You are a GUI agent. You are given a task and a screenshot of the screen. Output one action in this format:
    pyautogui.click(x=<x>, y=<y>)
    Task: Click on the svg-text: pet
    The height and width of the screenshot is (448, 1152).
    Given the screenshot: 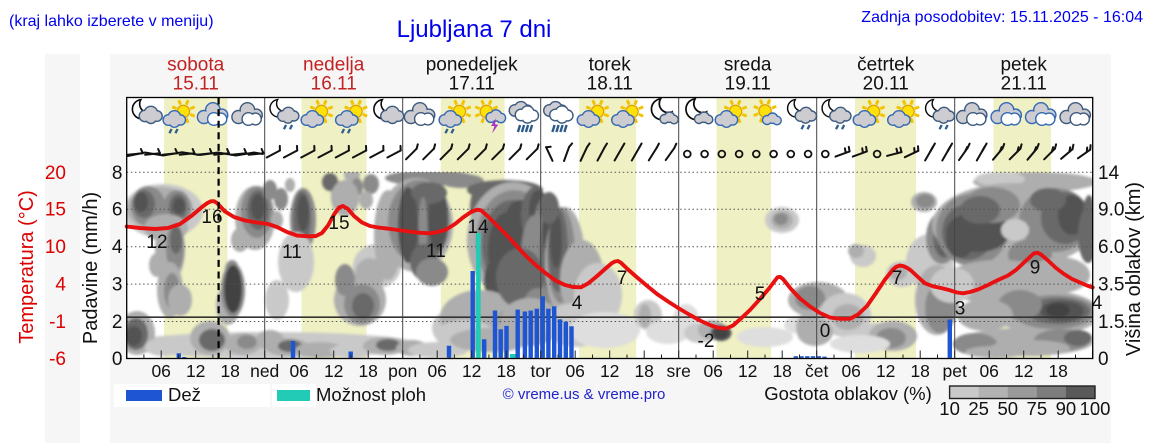 What is the action you would take?
    pyautogui.click(x=955, y=371)
    